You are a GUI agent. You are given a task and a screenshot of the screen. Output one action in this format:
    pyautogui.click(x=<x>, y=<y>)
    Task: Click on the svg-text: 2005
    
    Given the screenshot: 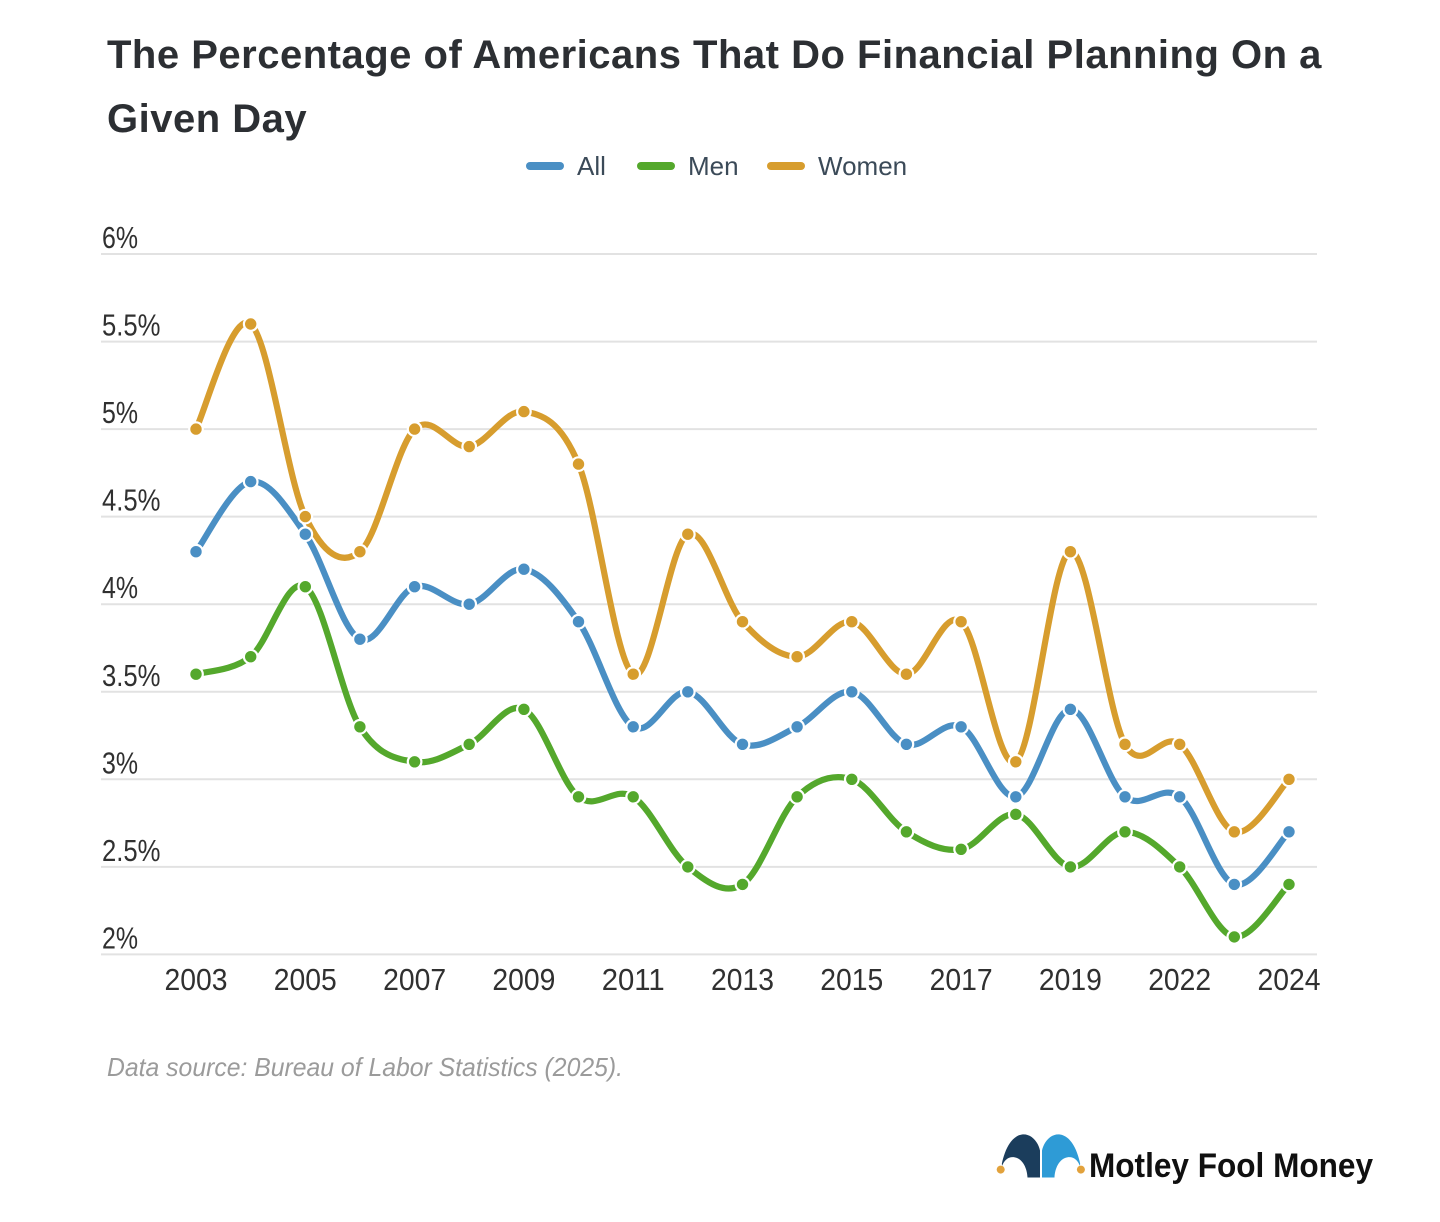 What is the action you would take?
    pyautogui.click(x=305, y=980)
    